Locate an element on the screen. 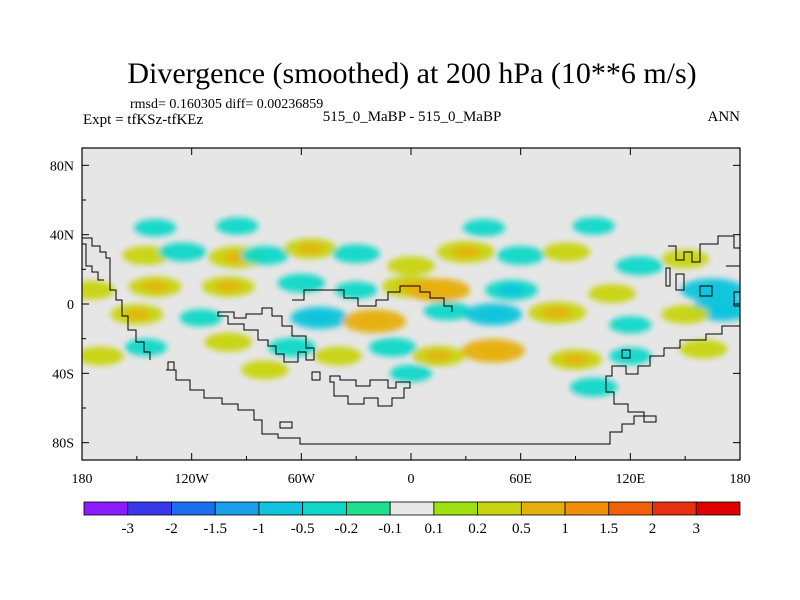 This screenshot has height=600, width=800. x-tick-label-4: 60E is located at coordinates (520, 479).